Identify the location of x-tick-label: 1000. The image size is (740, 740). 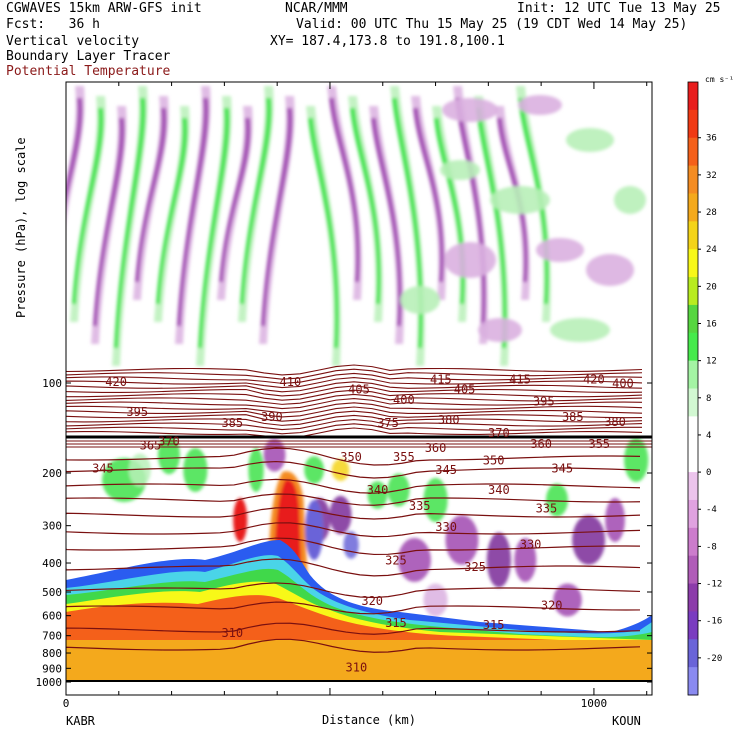
(594, 703).